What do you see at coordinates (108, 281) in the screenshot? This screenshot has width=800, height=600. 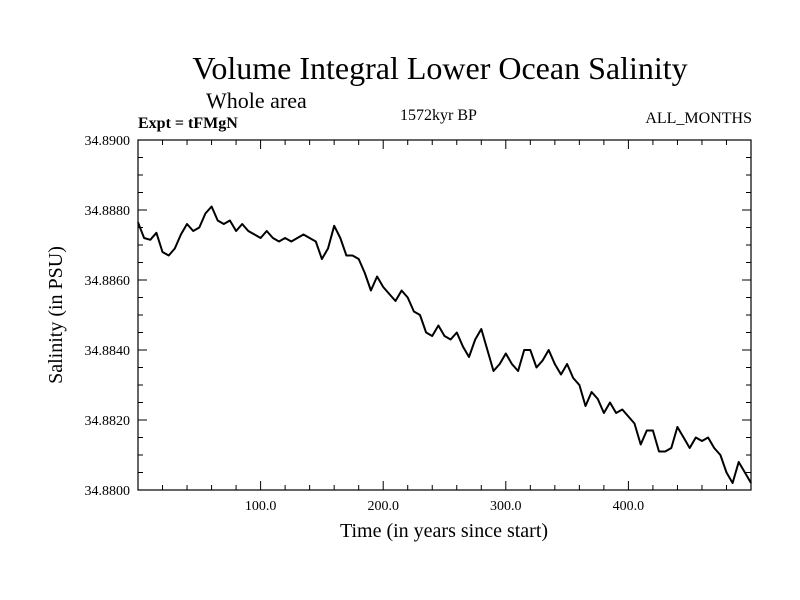 I see `y-tick-label: 34.8860` at bounding box center [108, 281].